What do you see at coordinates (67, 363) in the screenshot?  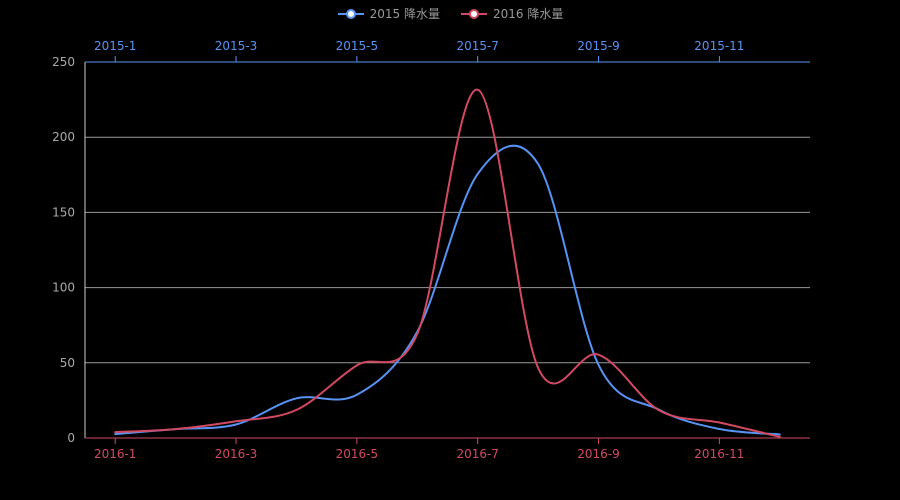 I see `y-axis-label: 50` at bounding box center [67, 363].